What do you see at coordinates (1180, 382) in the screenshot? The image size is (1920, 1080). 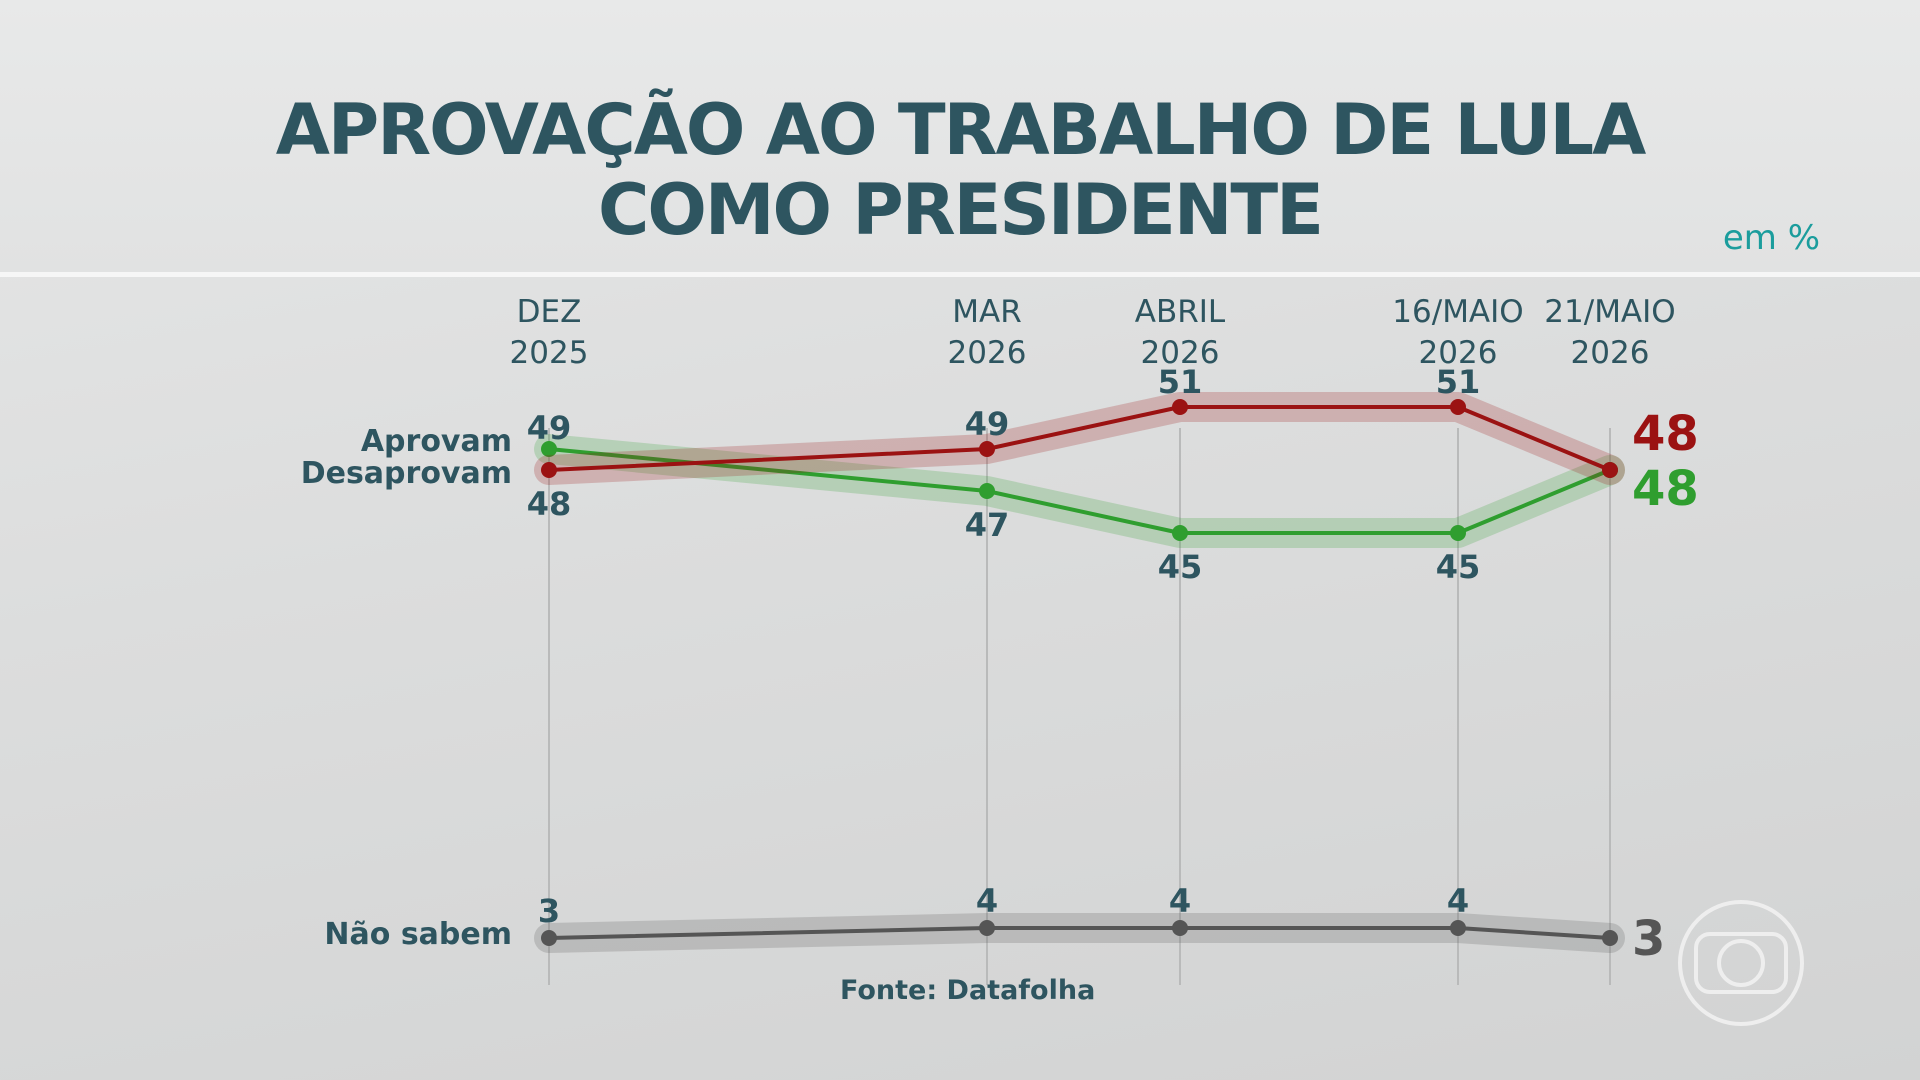 I see `data-label-desaprovam-2: 51` at bounding box center [1180, 382].